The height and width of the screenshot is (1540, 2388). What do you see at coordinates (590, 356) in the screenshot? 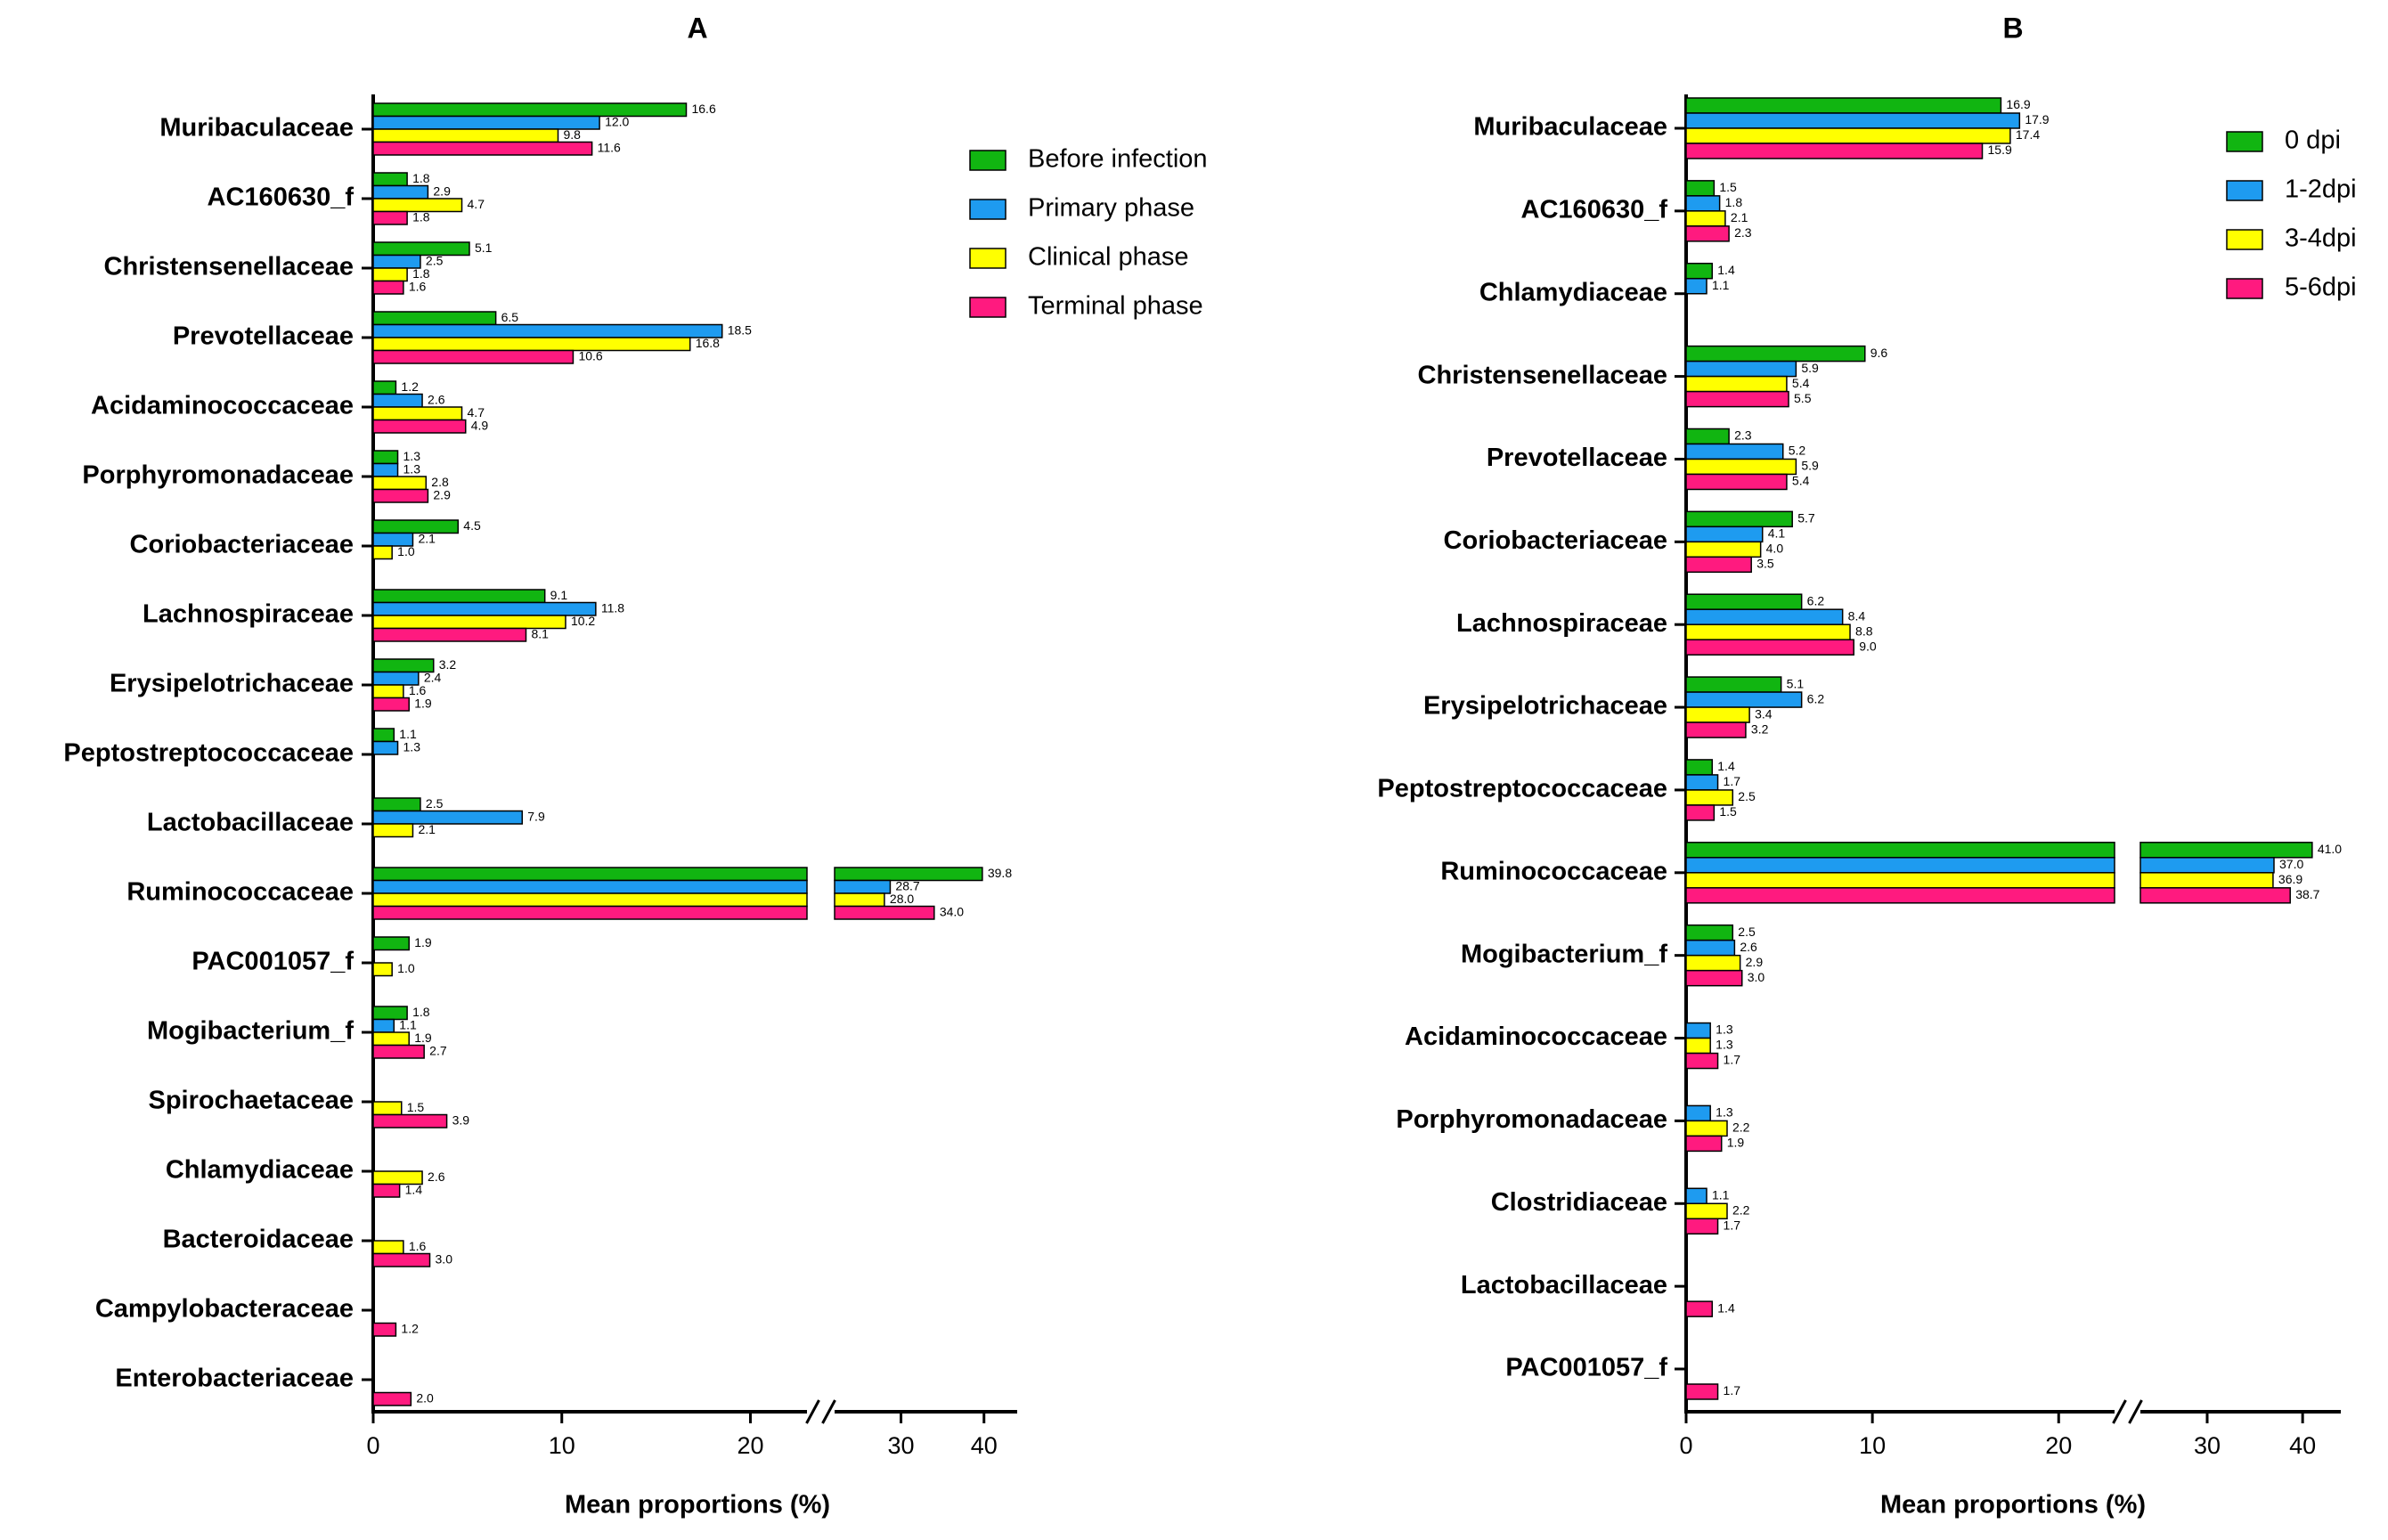
I see `value-label: 10.6` at bounding box center [590, 356].